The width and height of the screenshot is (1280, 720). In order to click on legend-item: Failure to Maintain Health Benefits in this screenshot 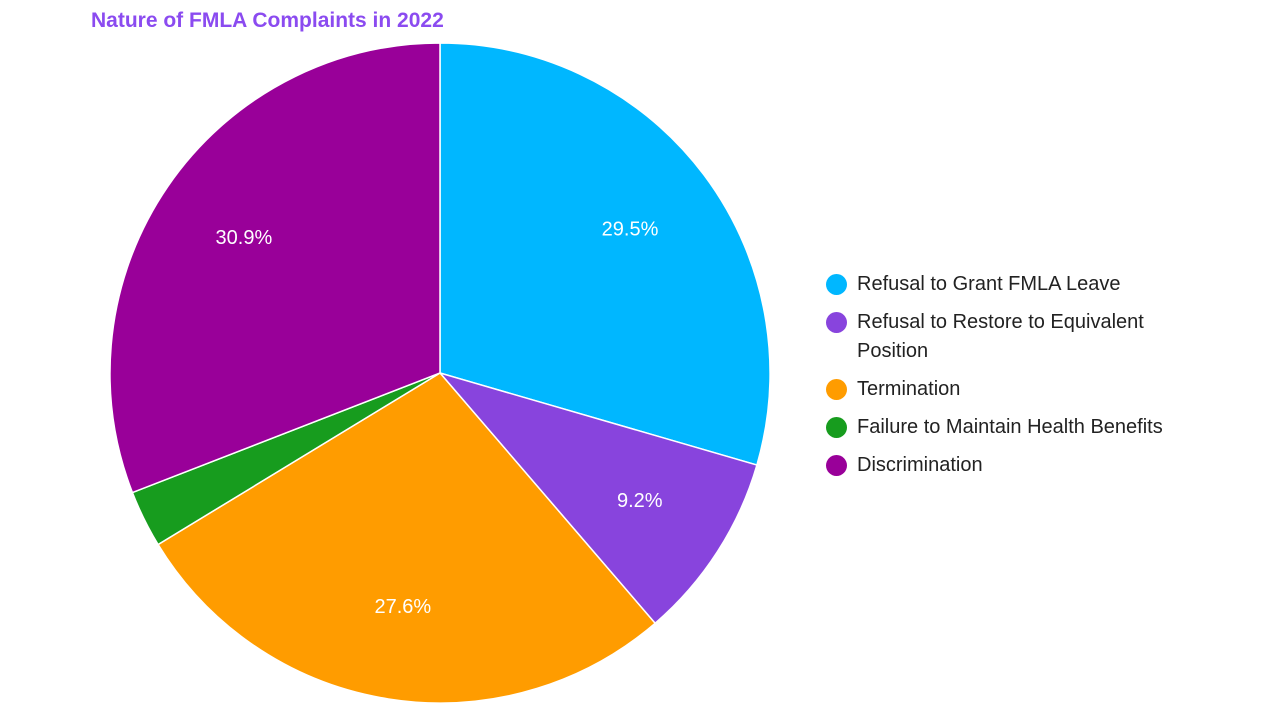, I will do `click(1046, 427)`.